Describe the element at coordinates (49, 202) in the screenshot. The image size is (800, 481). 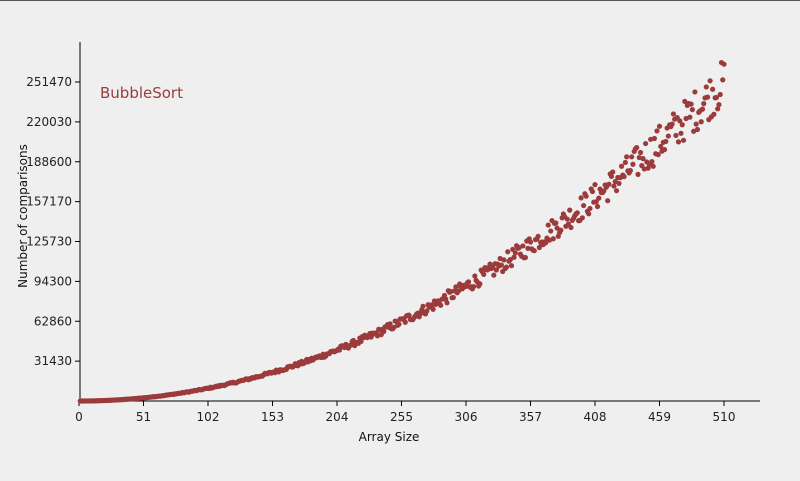
I see `y-tick-label: 157170` at that location.